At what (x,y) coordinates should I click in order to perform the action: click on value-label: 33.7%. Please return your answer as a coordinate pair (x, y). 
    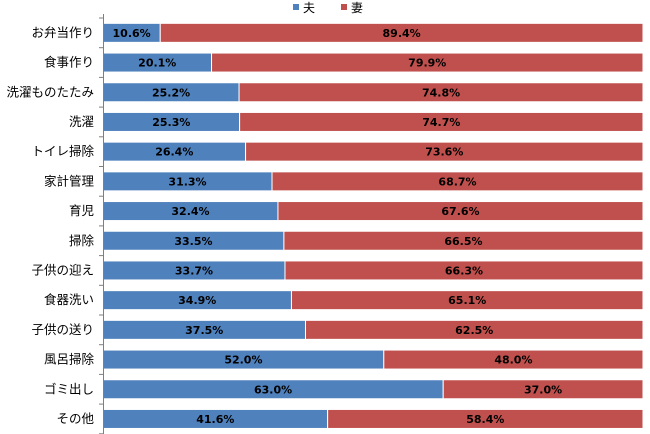
    Looking at the image, I should click on (194, 270).